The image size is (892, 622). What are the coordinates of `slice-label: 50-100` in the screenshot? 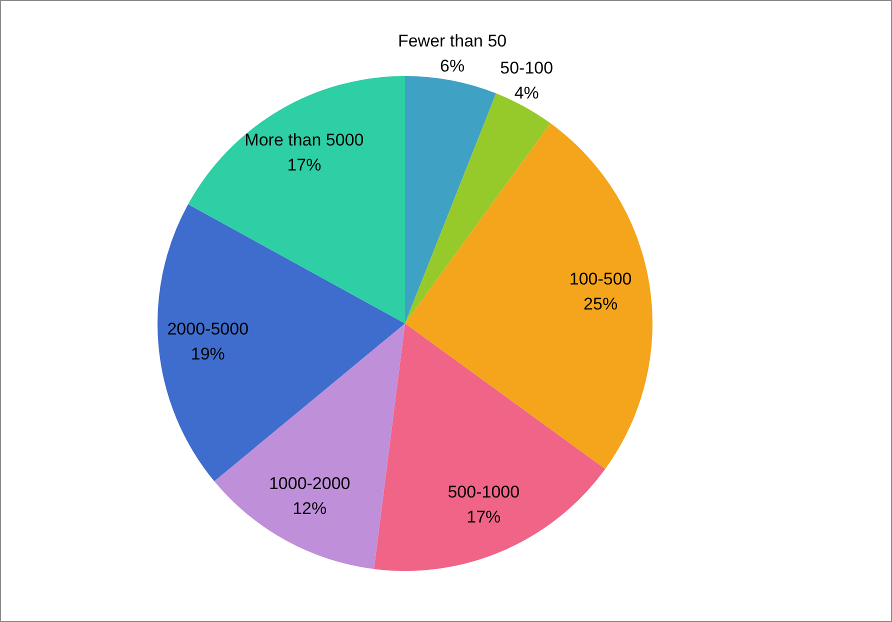 It's located at (527, 68).